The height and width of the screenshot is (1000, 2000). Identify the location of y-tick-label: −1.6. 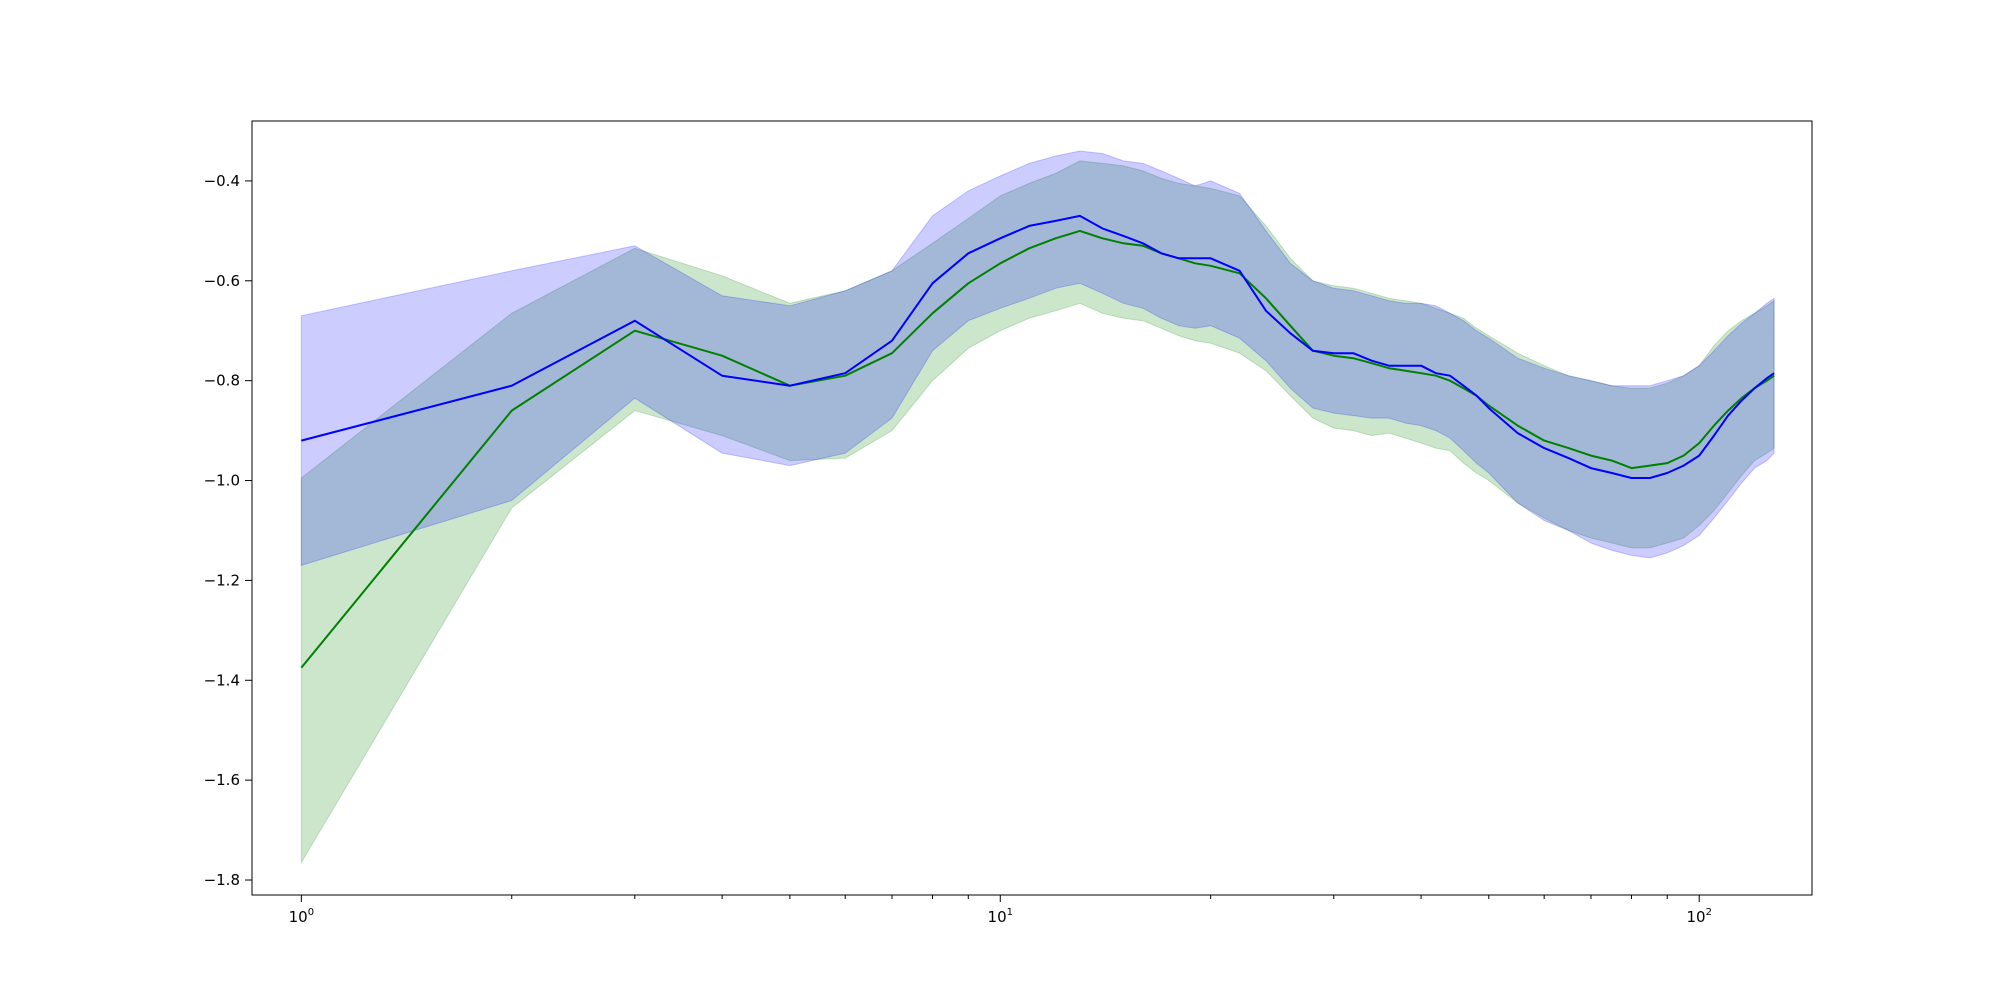
(222, 780).